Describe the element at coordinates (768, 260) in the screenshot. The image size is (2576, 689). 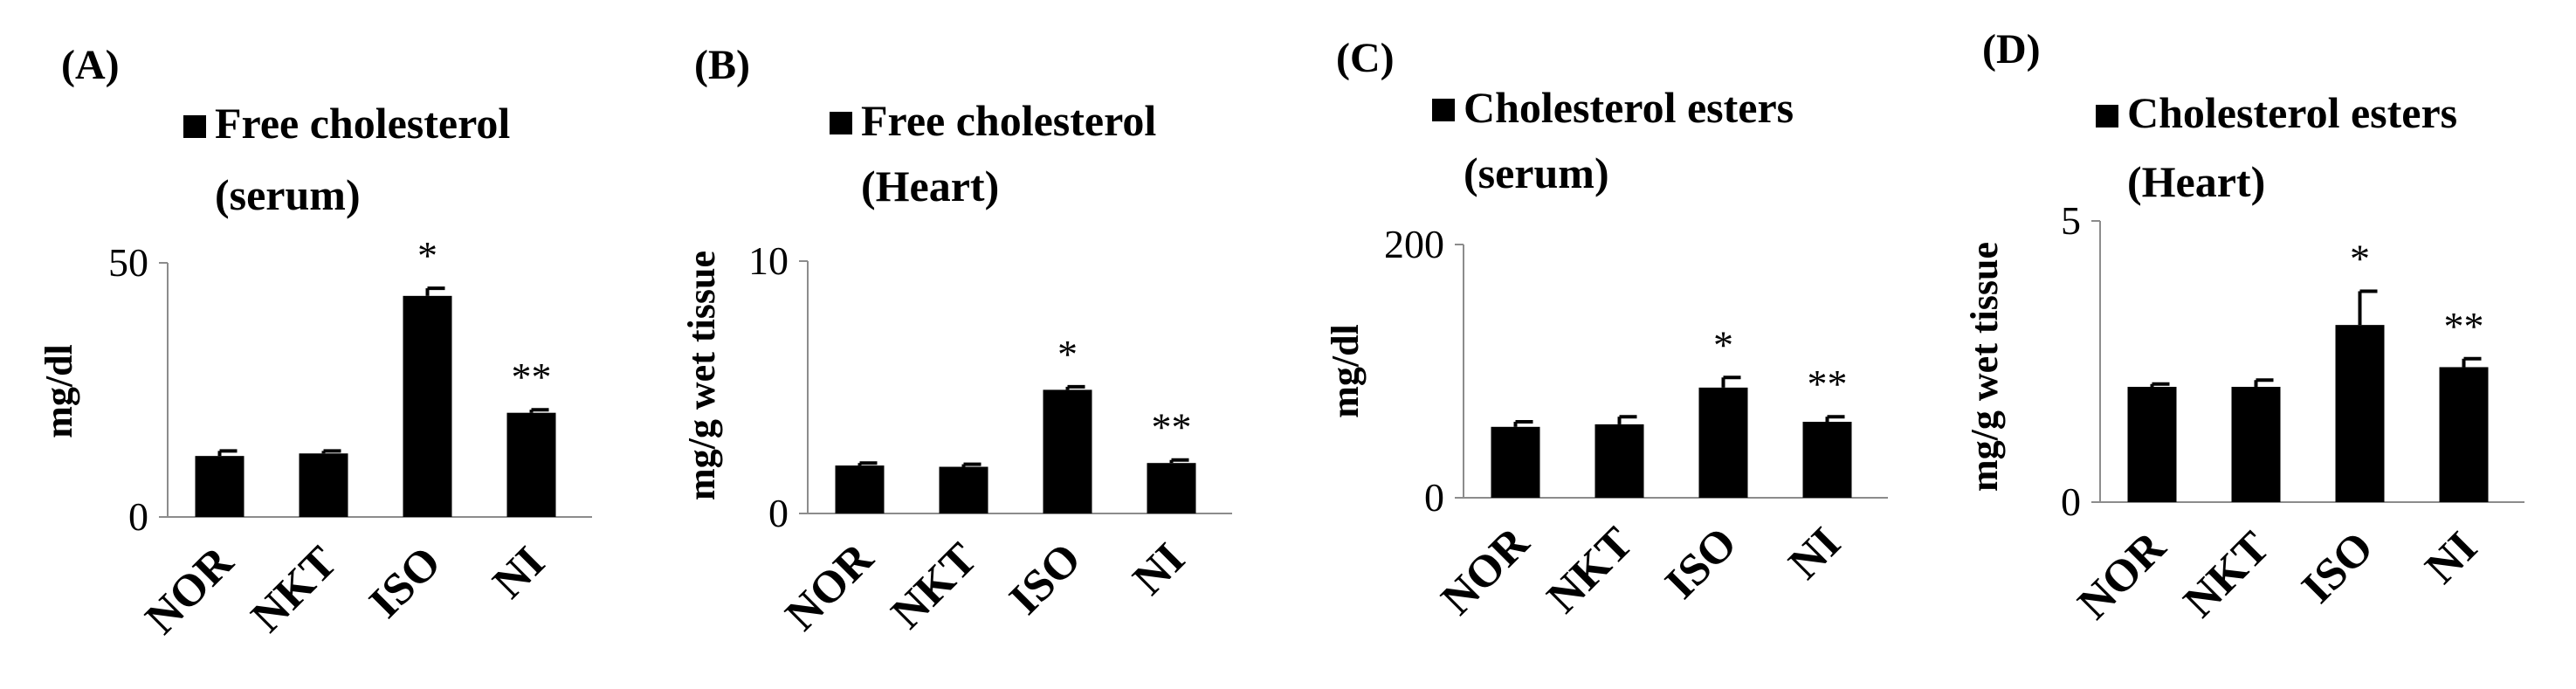
I see `y-tick-label: 10` at that location.